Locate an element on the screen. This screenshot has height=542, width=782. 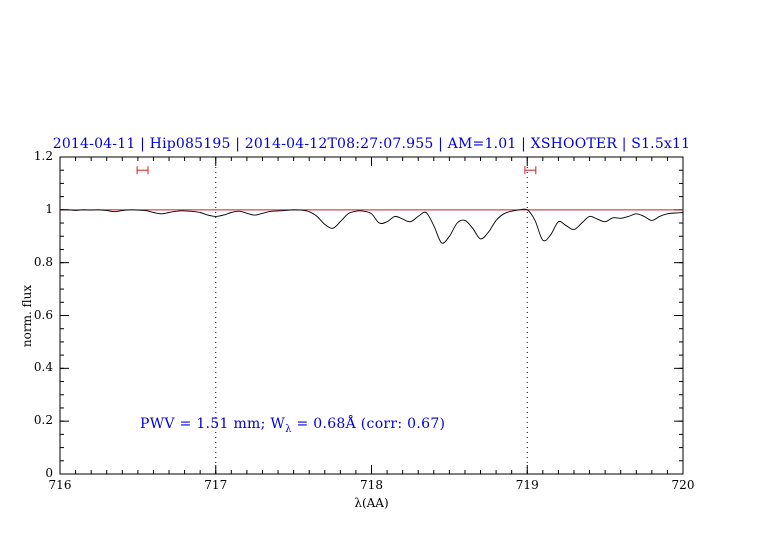
y-tick-label: 0.8 is located at coordinates (43, 261).